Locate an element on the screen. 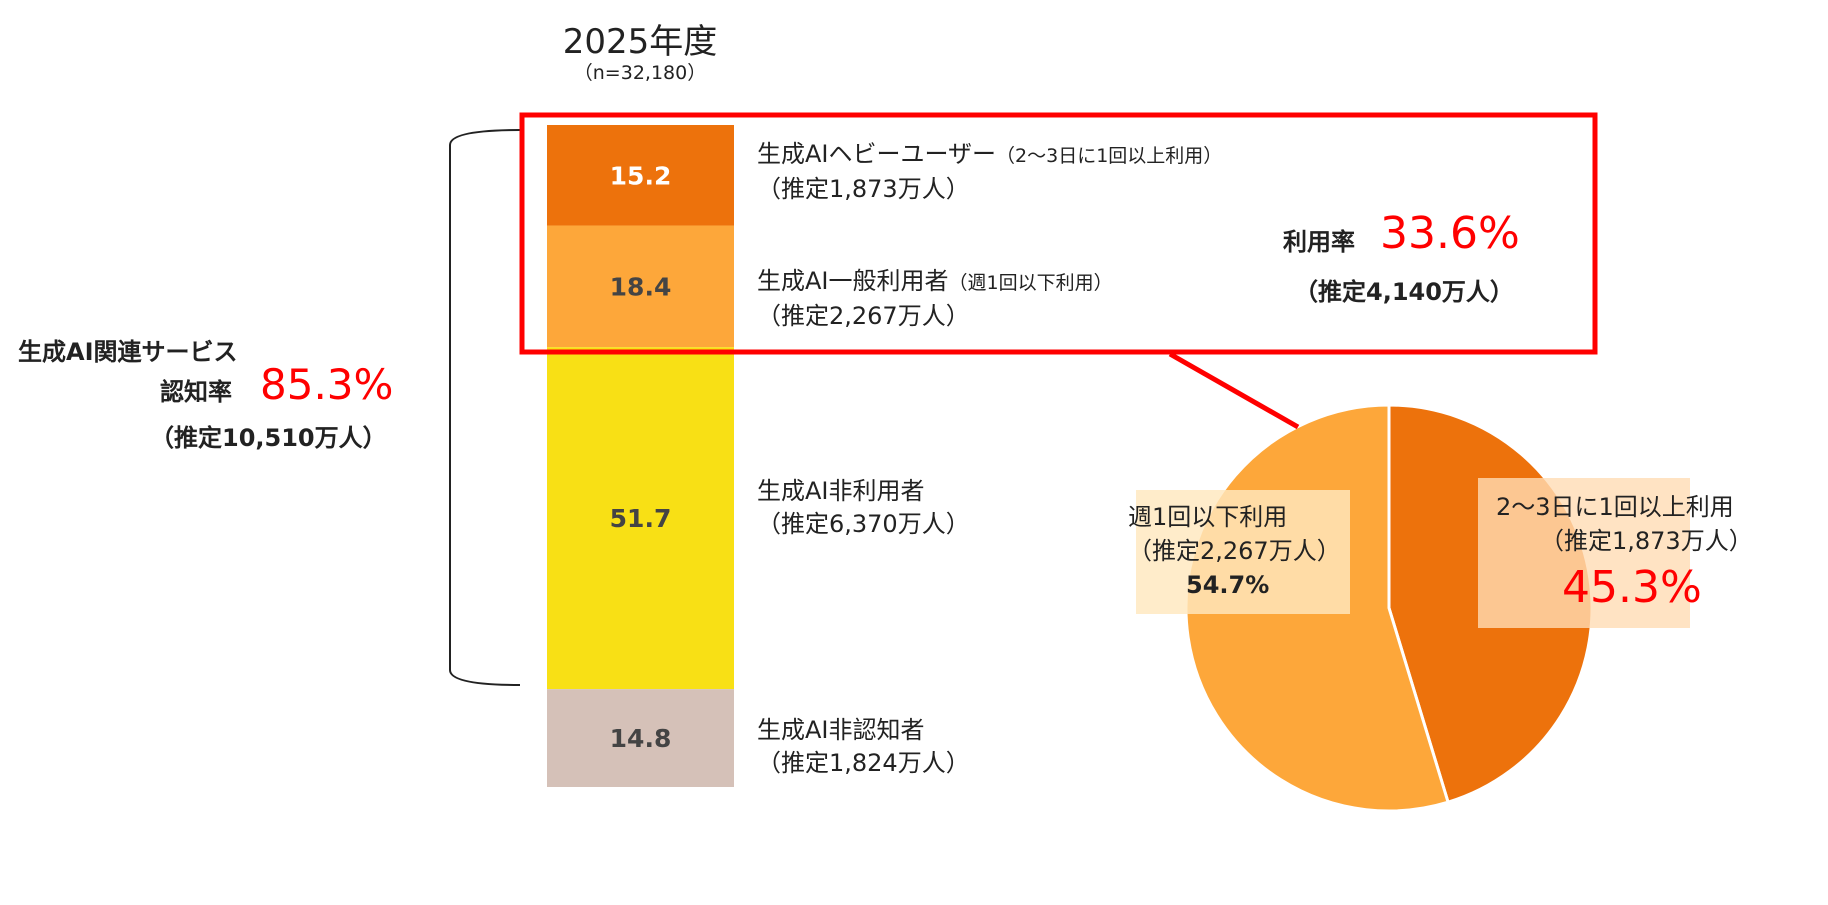  chart-title: 2025年度 is located at coordinates (640, 42).